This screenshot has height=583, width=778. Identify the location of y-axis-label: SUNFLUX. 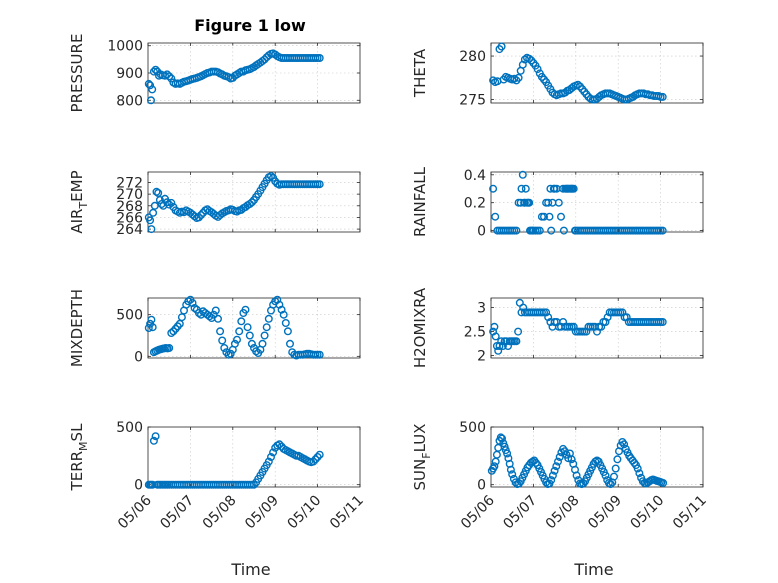
(422, 457).